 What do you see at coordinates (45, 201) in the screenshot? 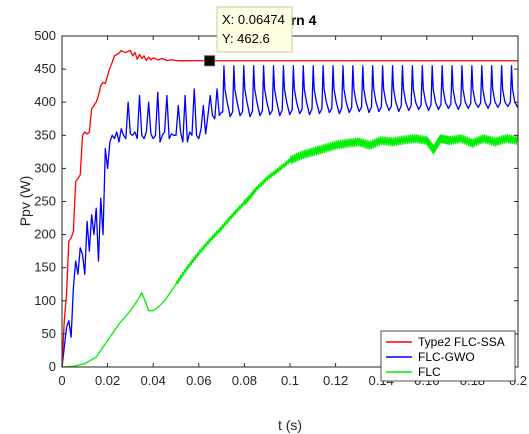
I see `y-tick-label: 250` at bounding box center [45, 201].